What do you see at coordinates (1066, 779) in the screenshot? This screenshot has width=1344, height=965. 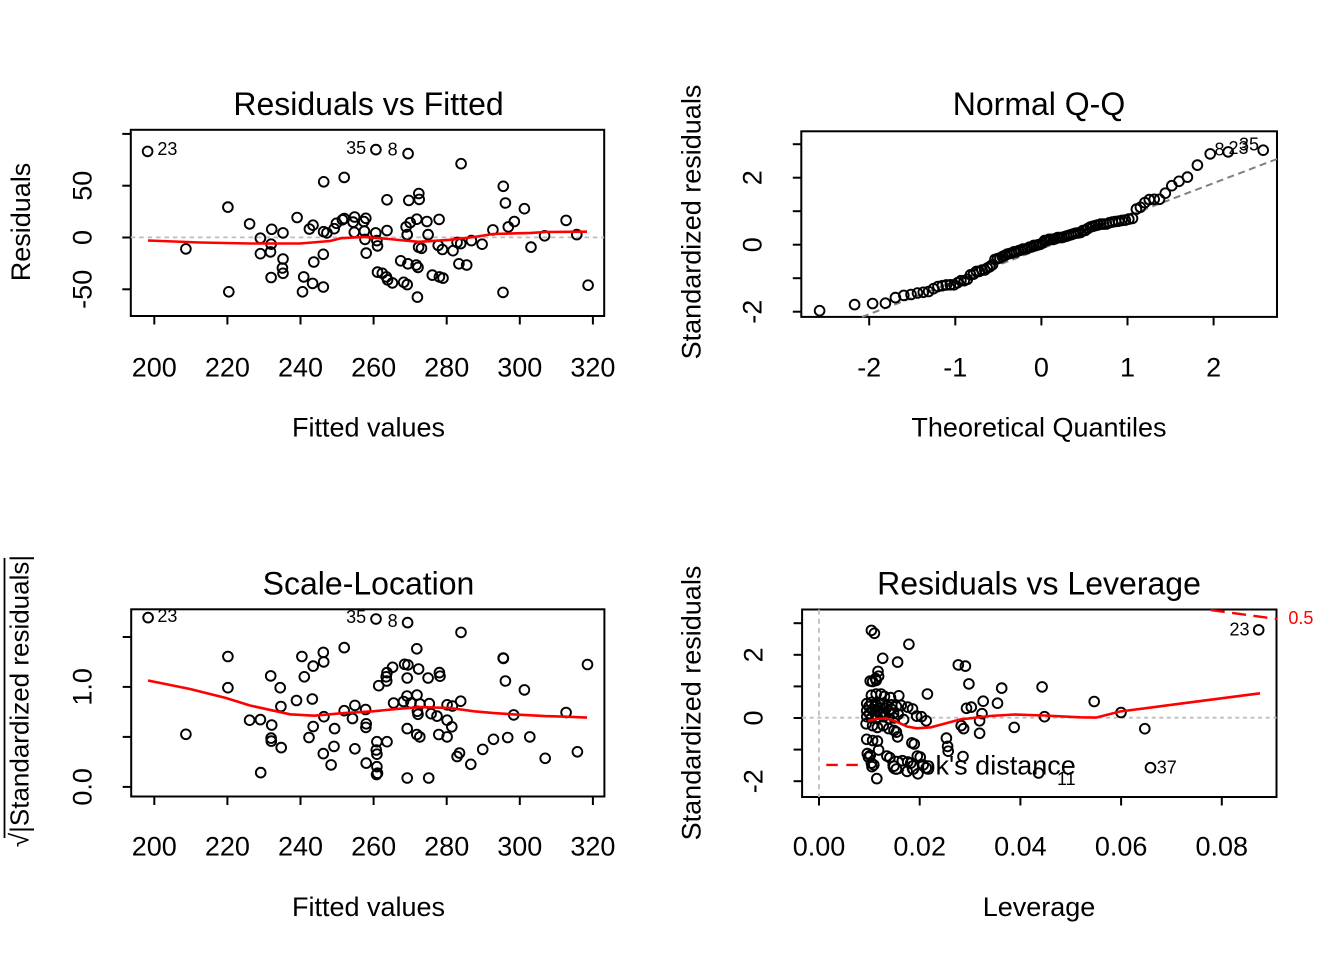 I see `svg-text: 11` at bounding box center [1066, 779].